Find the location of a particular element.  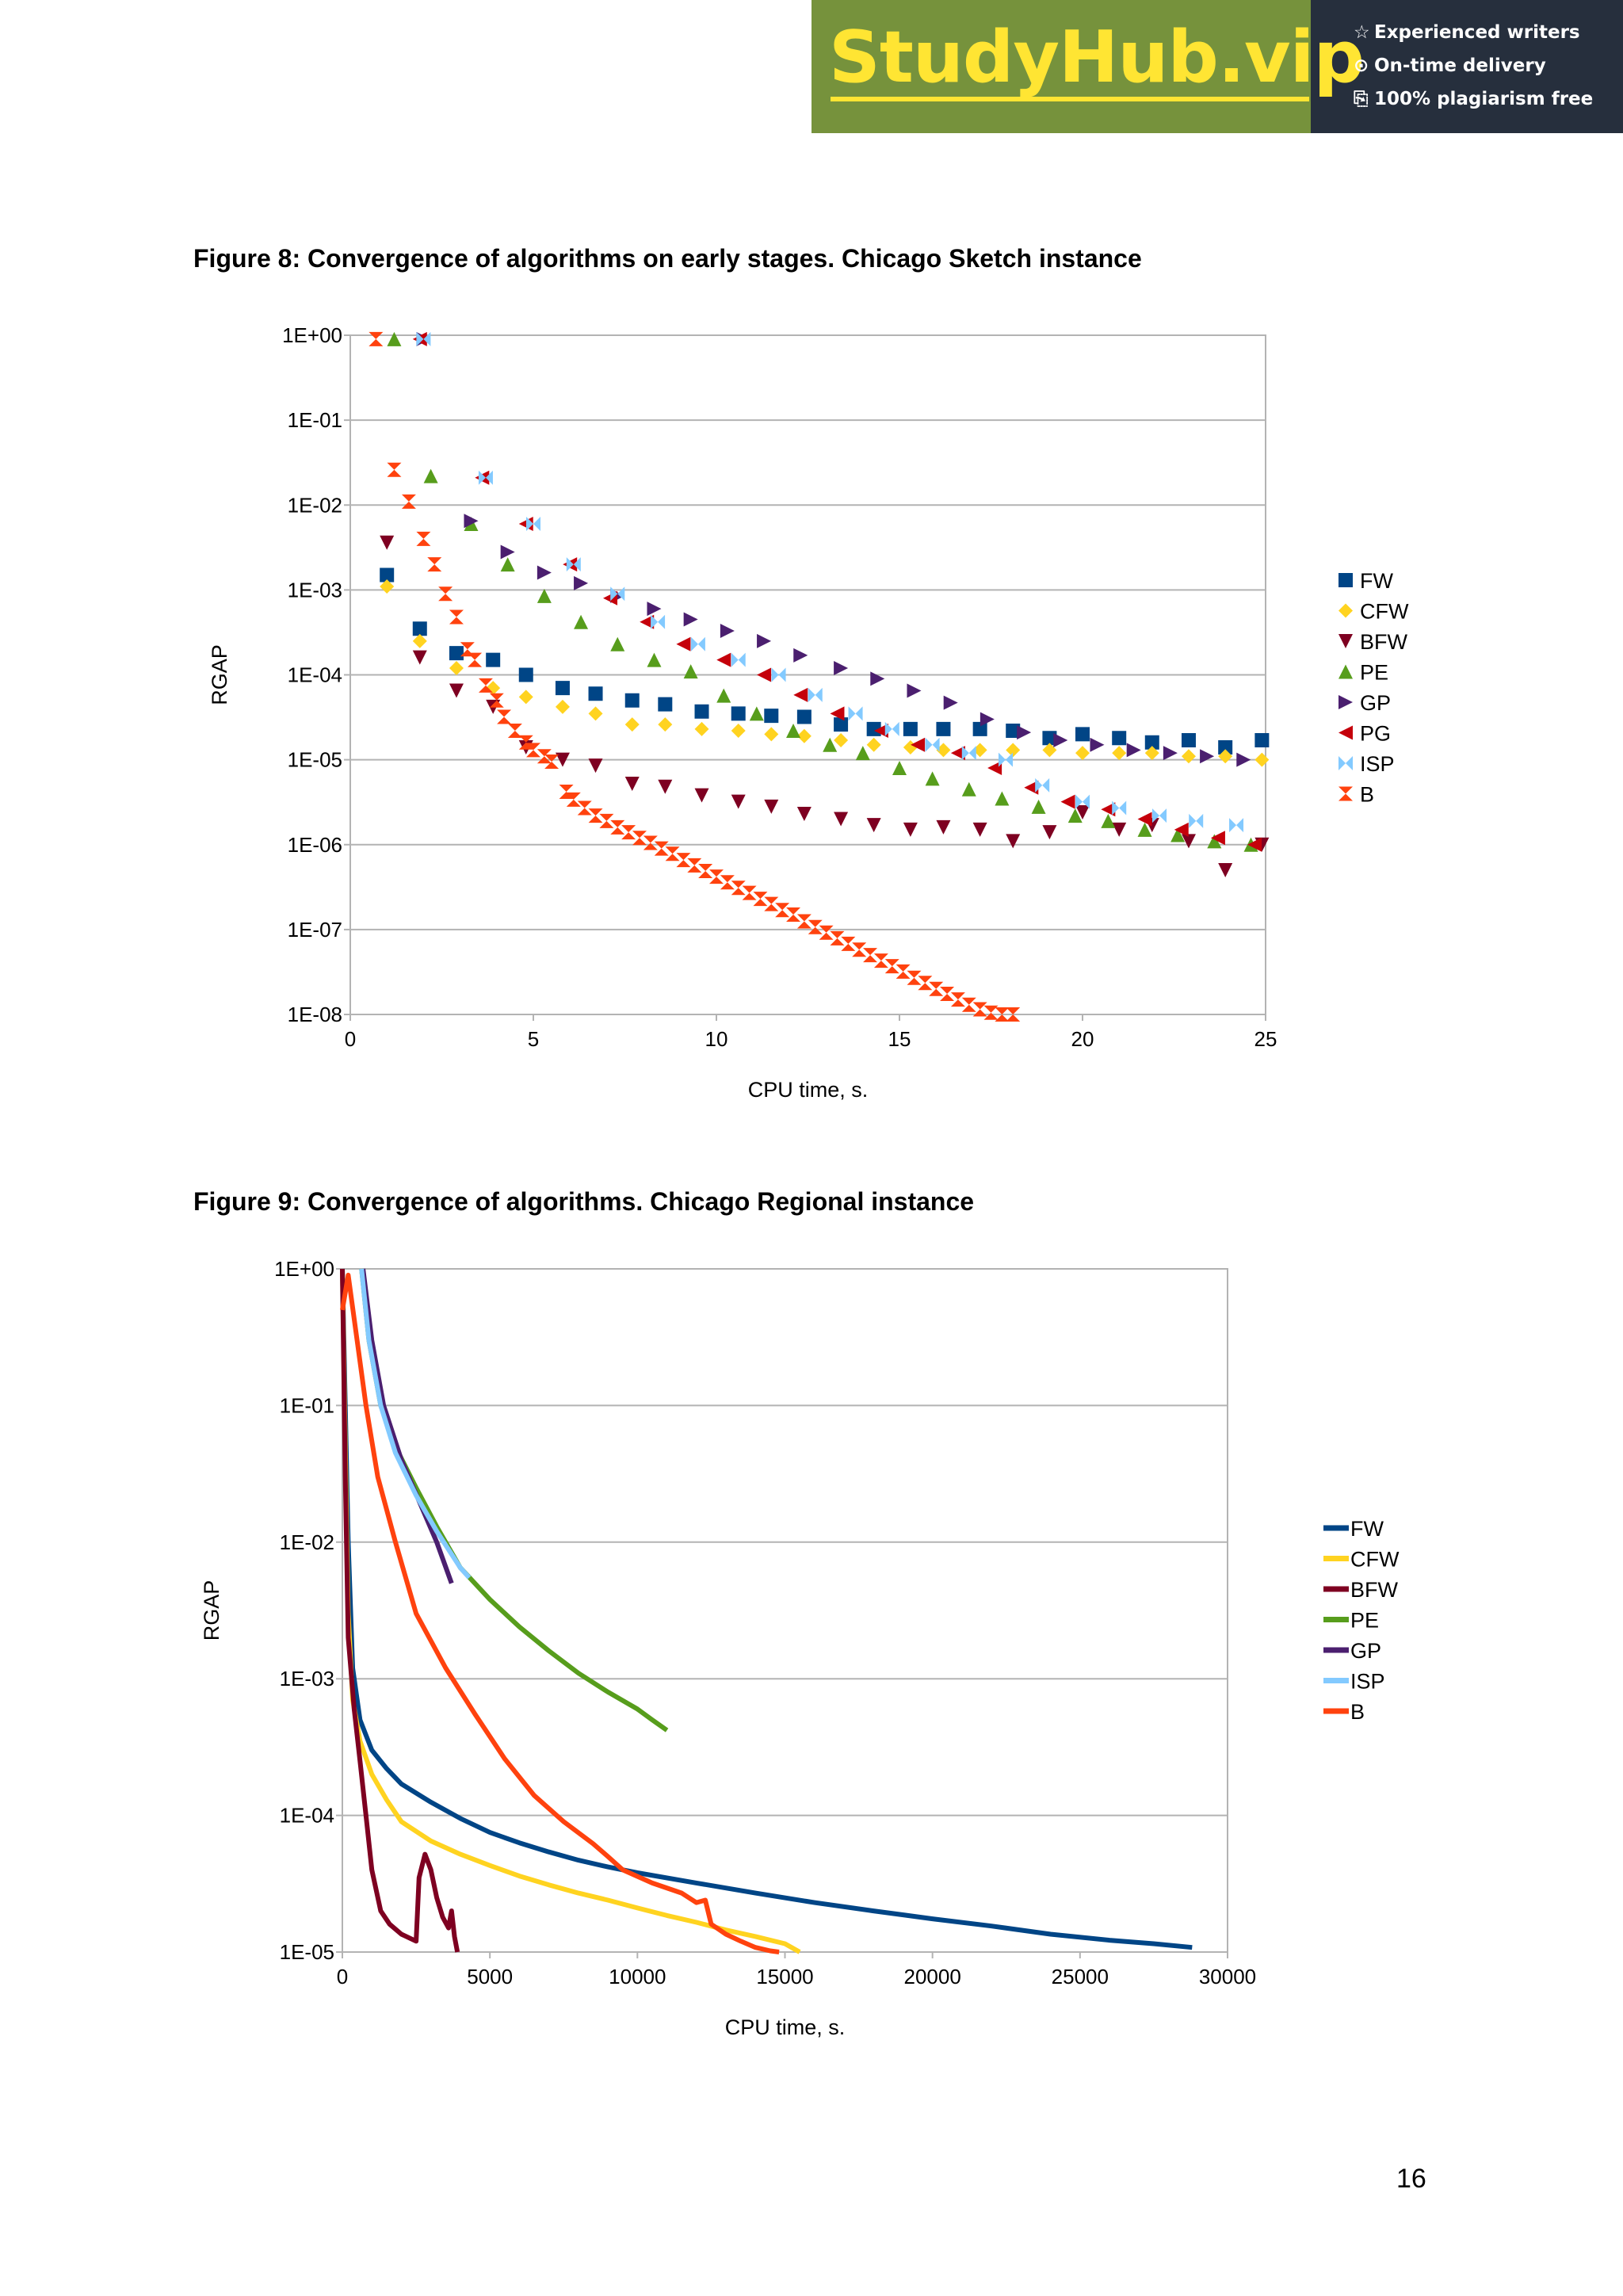

series-fw is located at coordinates (825, 661).